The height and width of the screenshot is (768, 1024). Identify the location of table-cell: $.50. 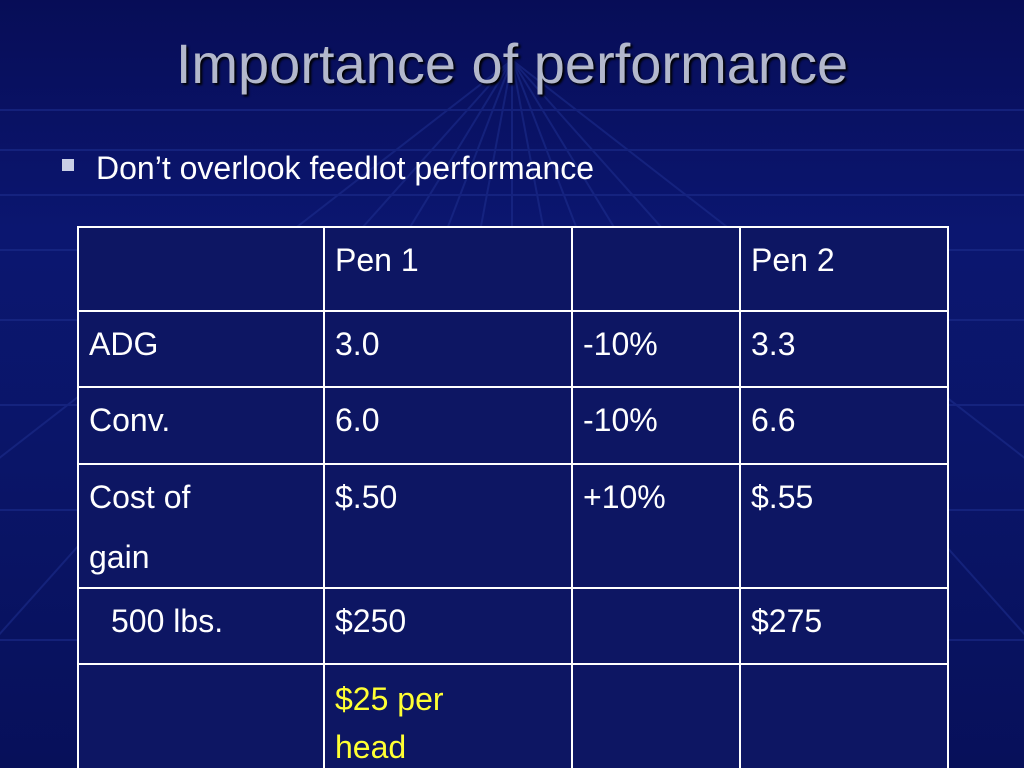
(448, 526).